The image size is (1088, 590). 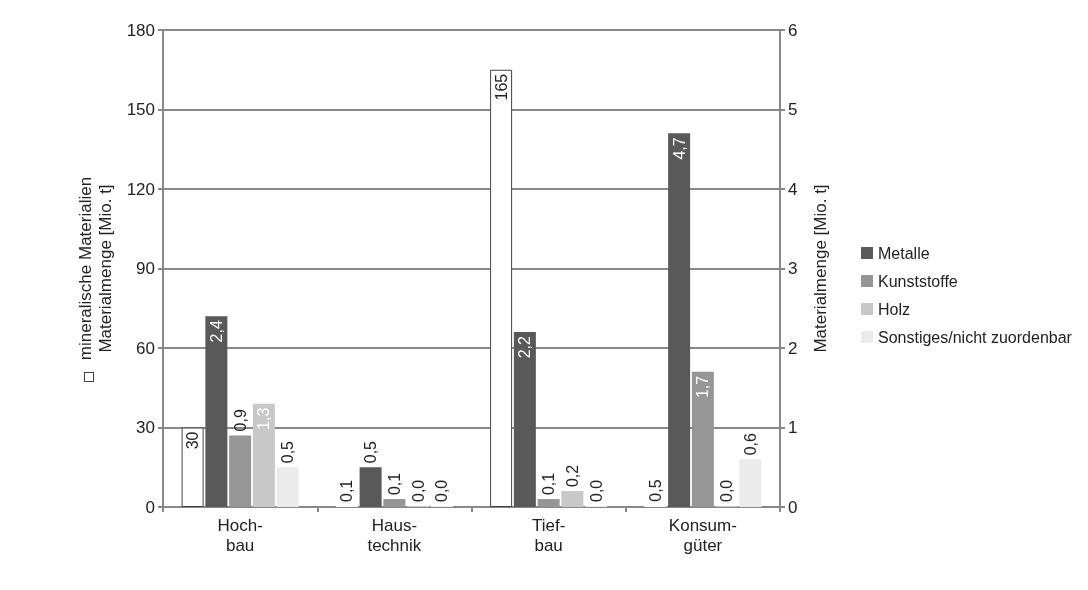 I want to click on y2-tick-label: 4, so click(x=793, y=189).